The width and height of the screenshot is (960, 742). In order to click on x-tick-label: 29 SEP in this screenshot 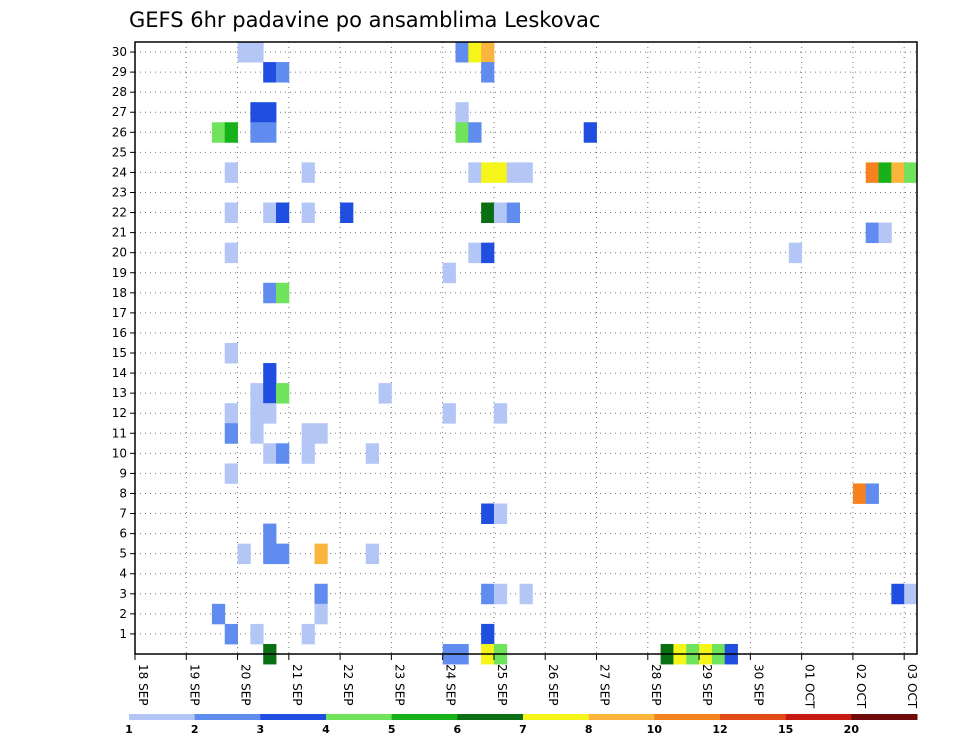, I will do `click(707, 685)`.